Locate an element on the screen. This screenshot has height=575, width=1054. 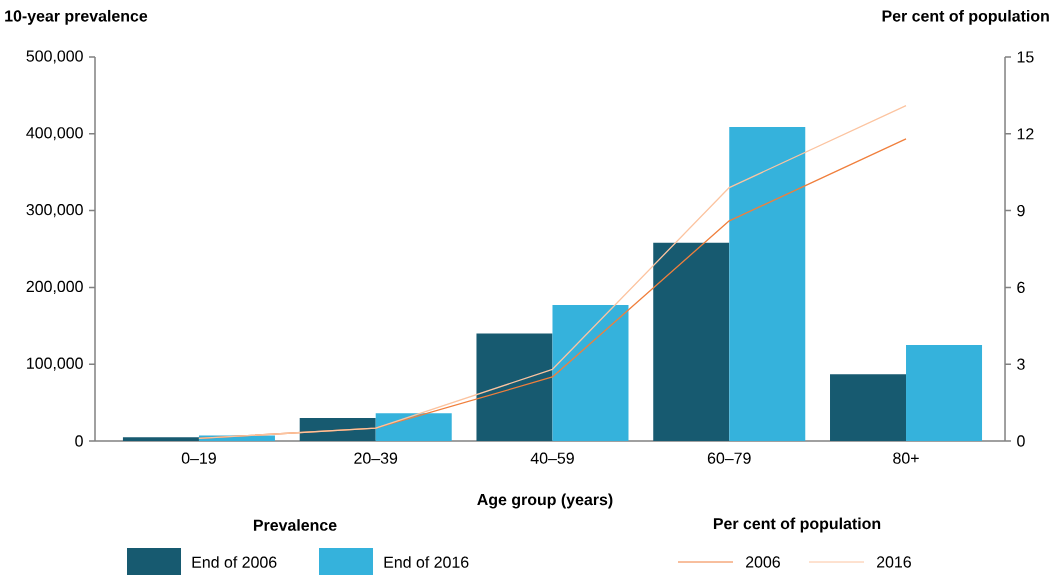
y-tick-label: 0 is located at coordinates (79, 441).